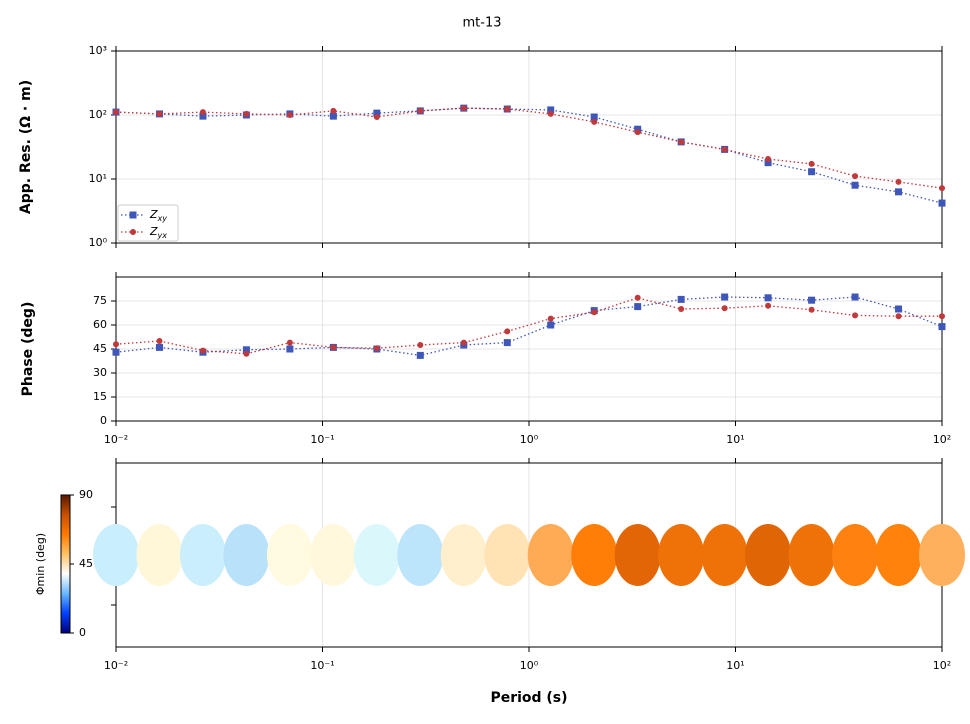 The height and width of the screenshot is (724, 970). I want to click on colorbar-tick-label: 0, so click(82, 632).